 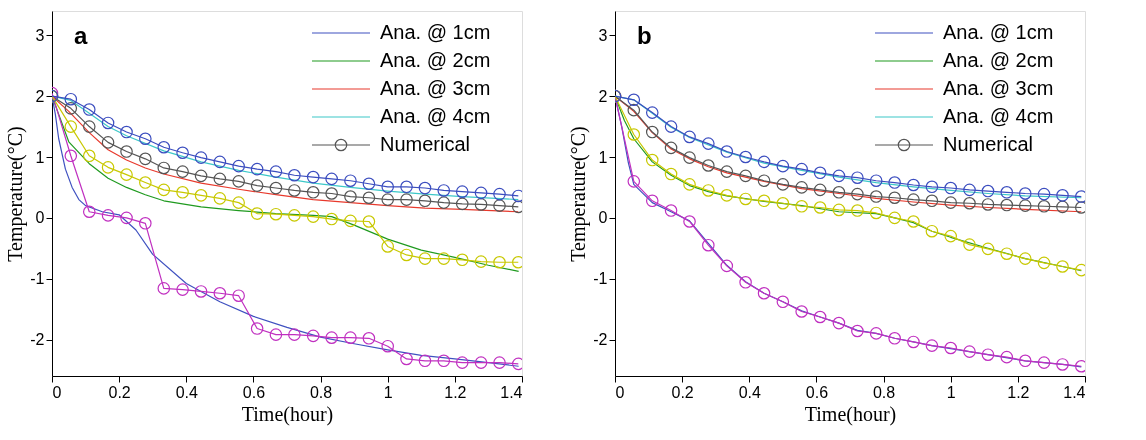 I want to click on annotation: a, so click(x=81, y=35).